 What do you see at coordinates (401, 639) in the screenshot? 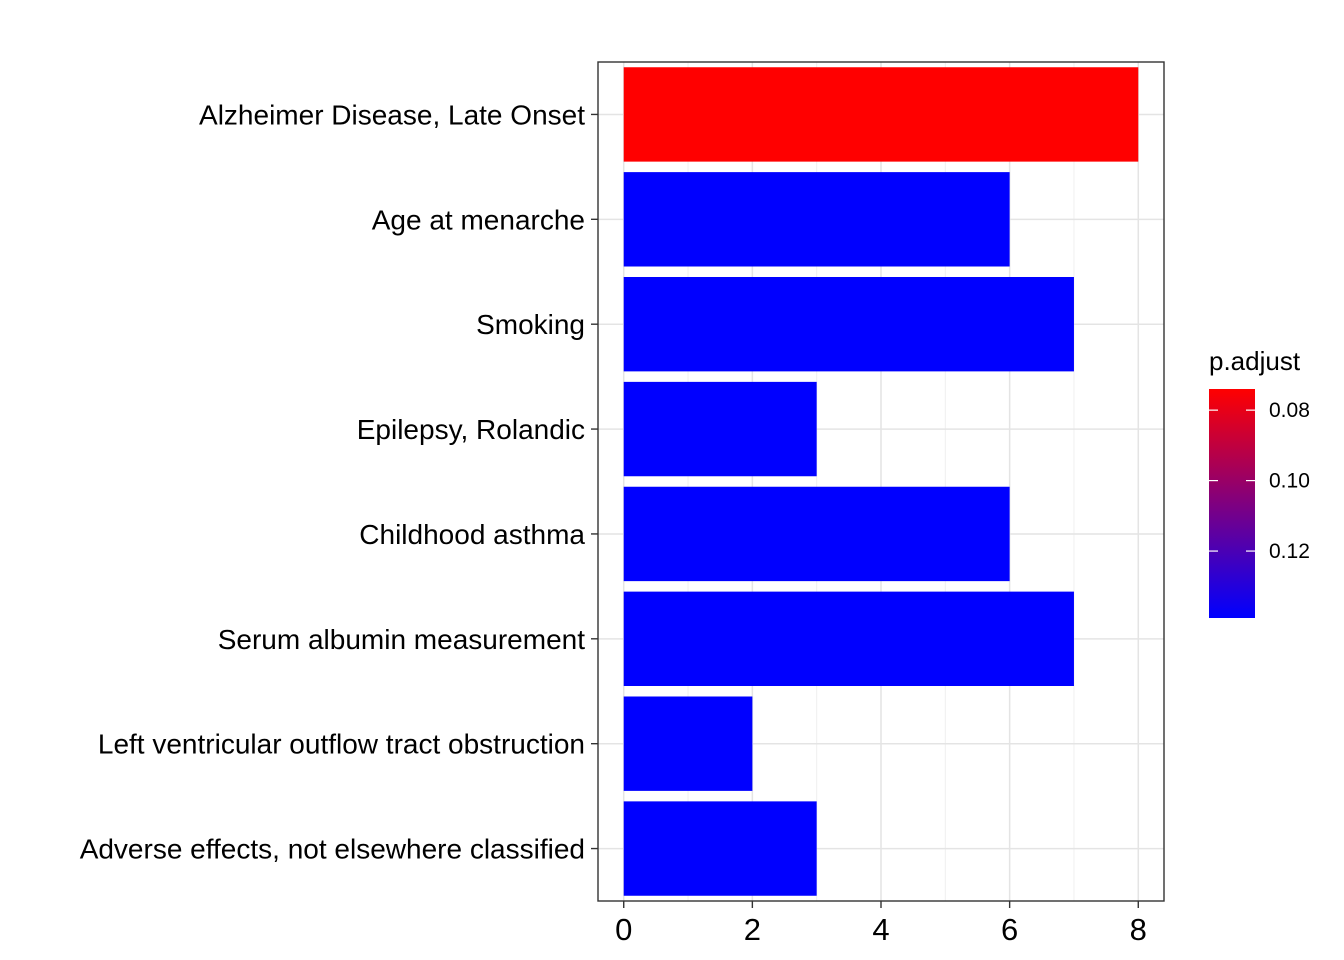
I see `y-tick-label: Serum albumin measurement` at bounding box center [401, 639].